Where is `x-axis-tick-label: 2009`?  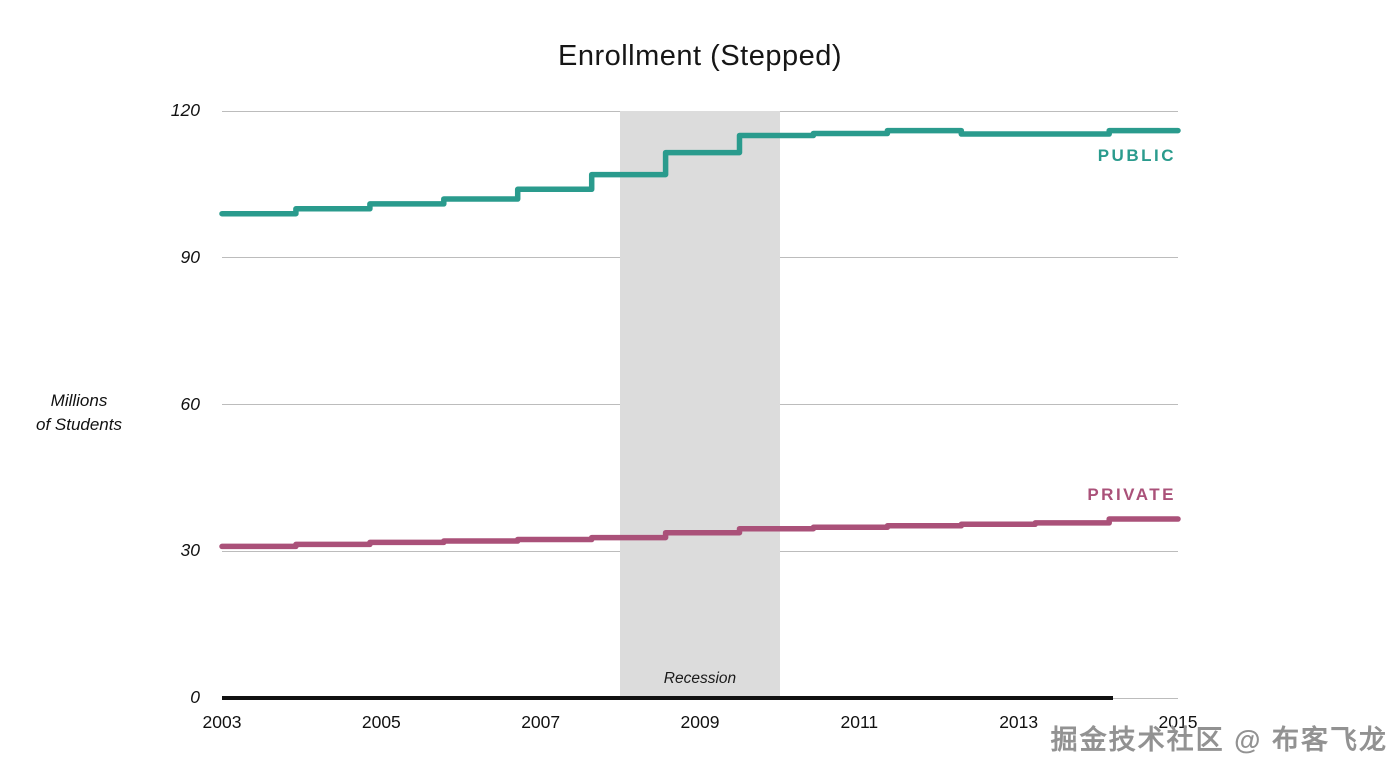 x-axis-tick-label: 2009 is located at coordinates (700, 722).